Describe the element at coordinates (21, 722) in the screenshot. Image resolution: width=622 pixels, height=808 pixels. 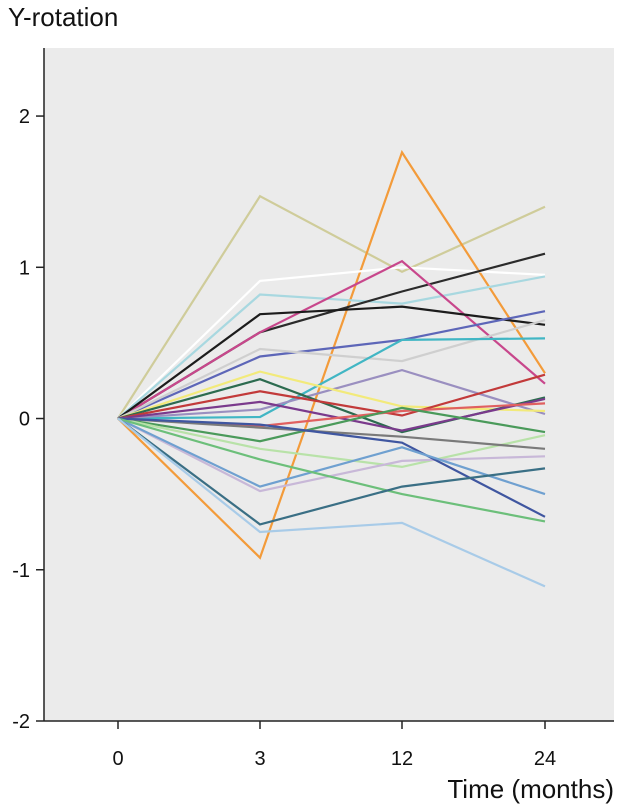
I see `y-tick-label: -2` at that location.